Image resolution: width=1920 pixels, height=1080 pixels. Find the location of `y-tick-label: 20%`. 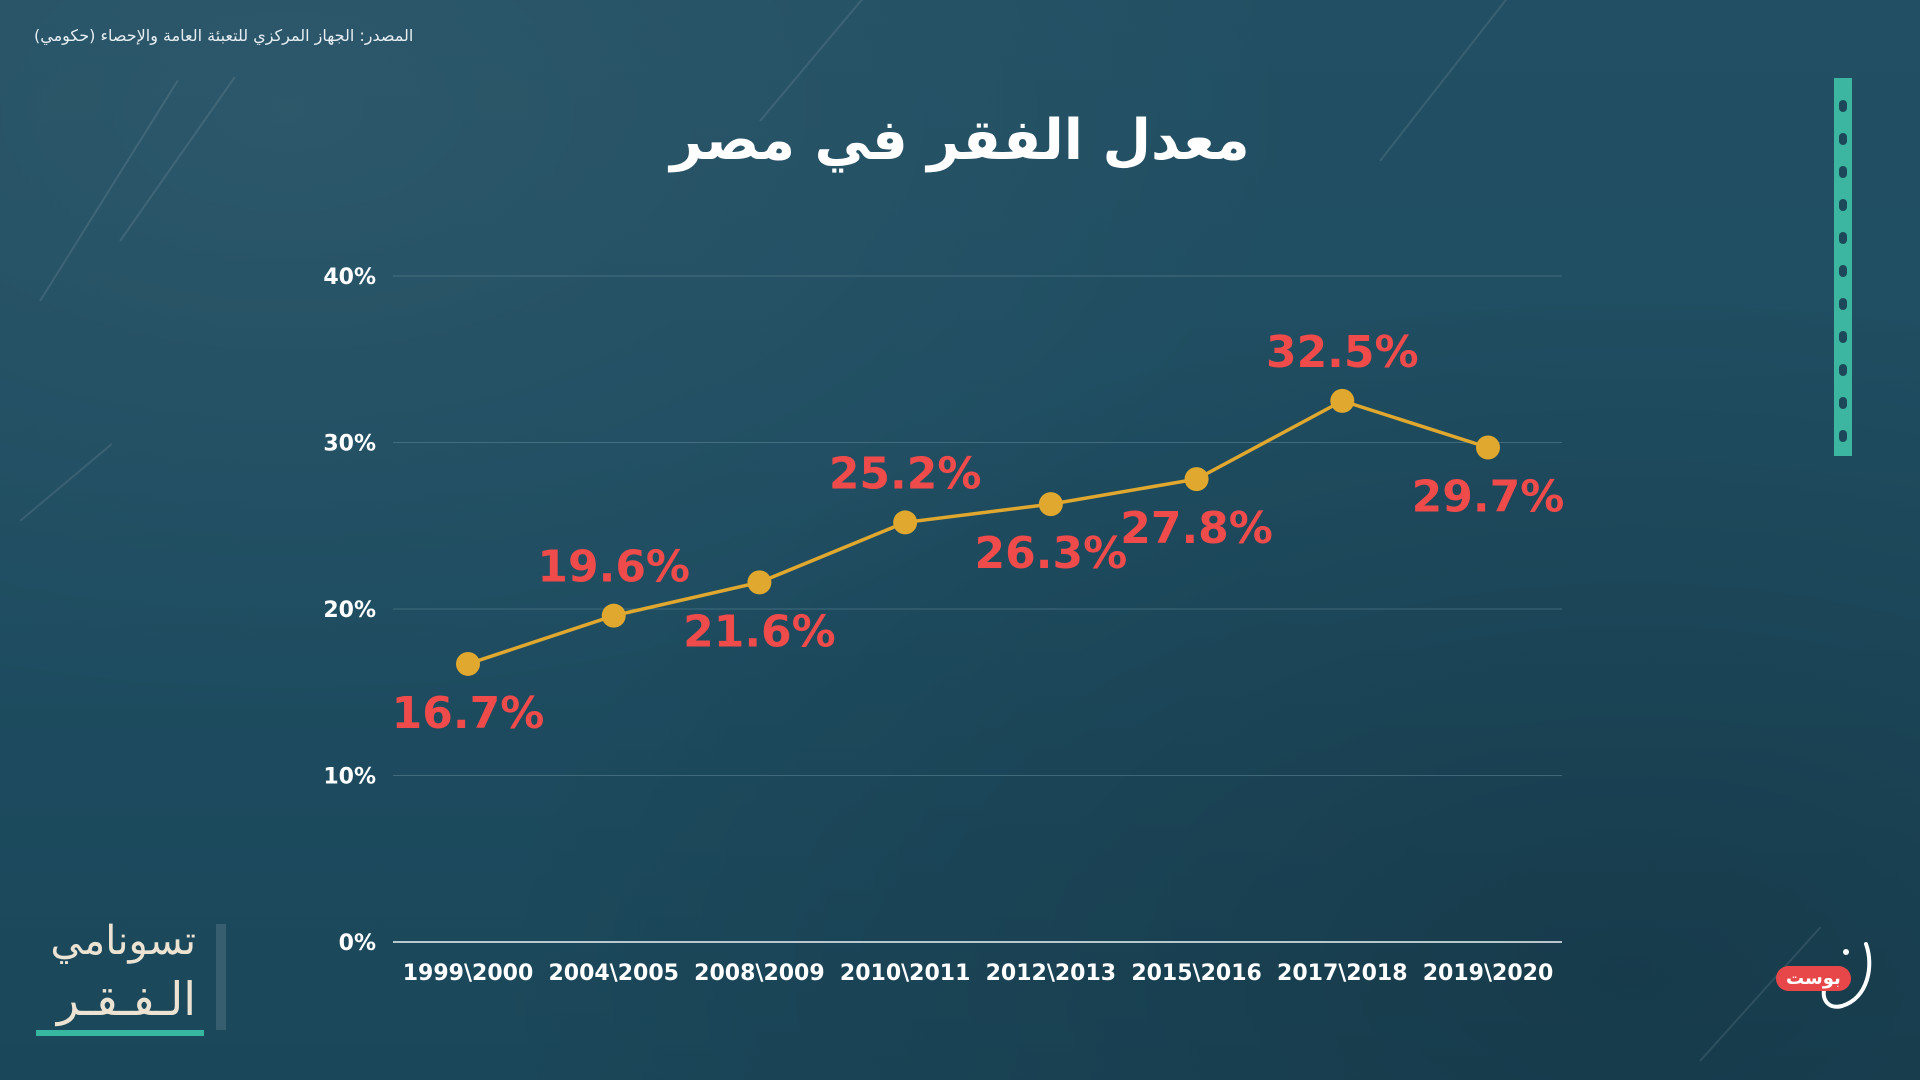

y-tick-label: 20% is located at coordinates (349, 610).